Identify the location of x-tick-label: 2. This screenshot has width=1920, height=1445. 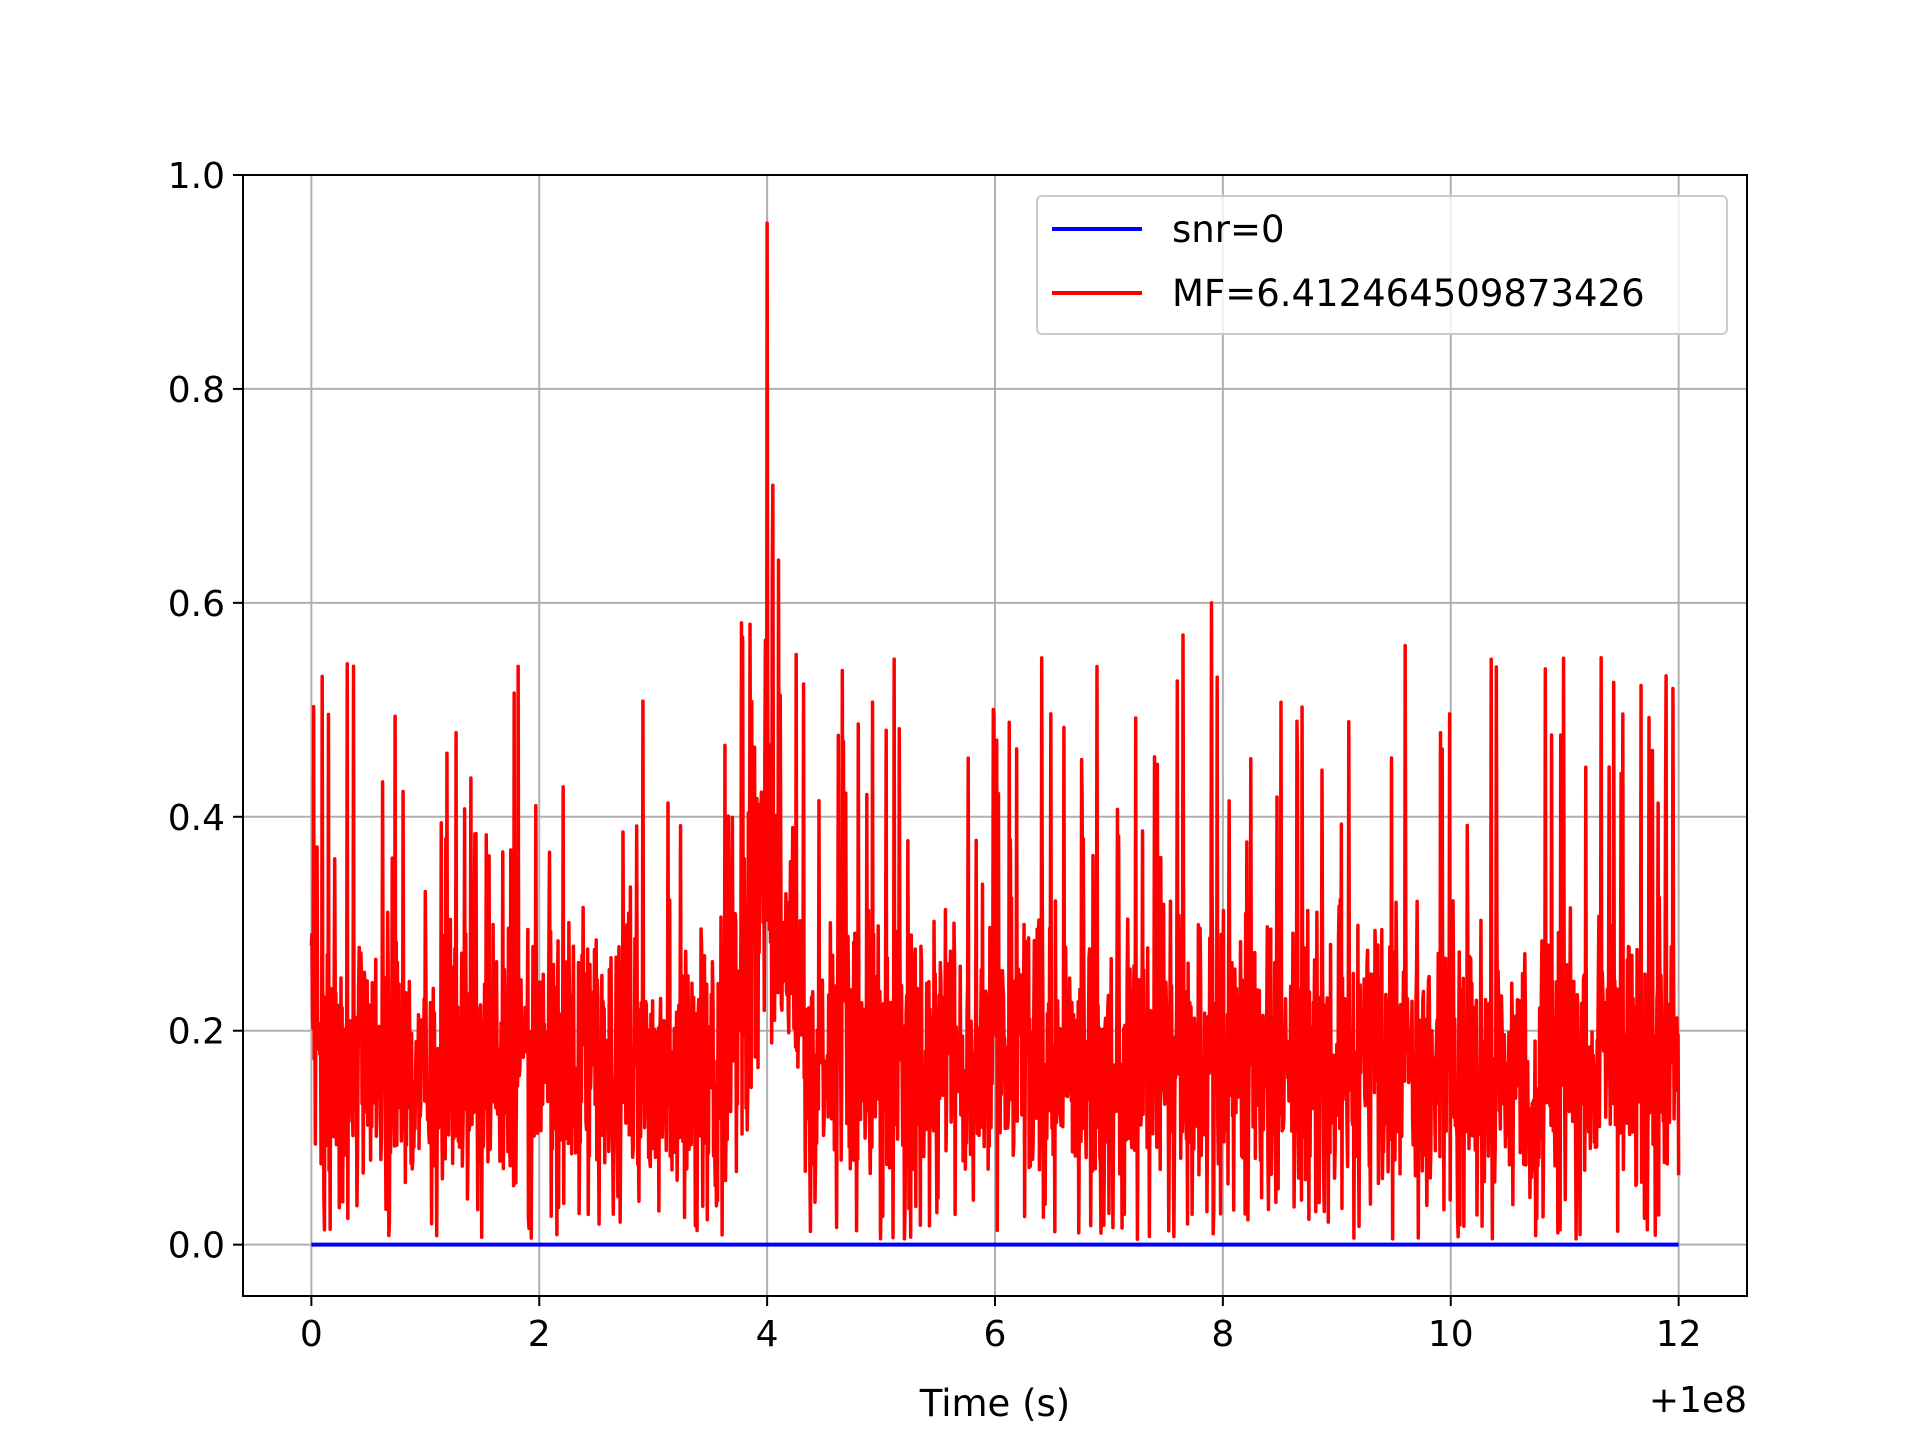
(539, 1334).